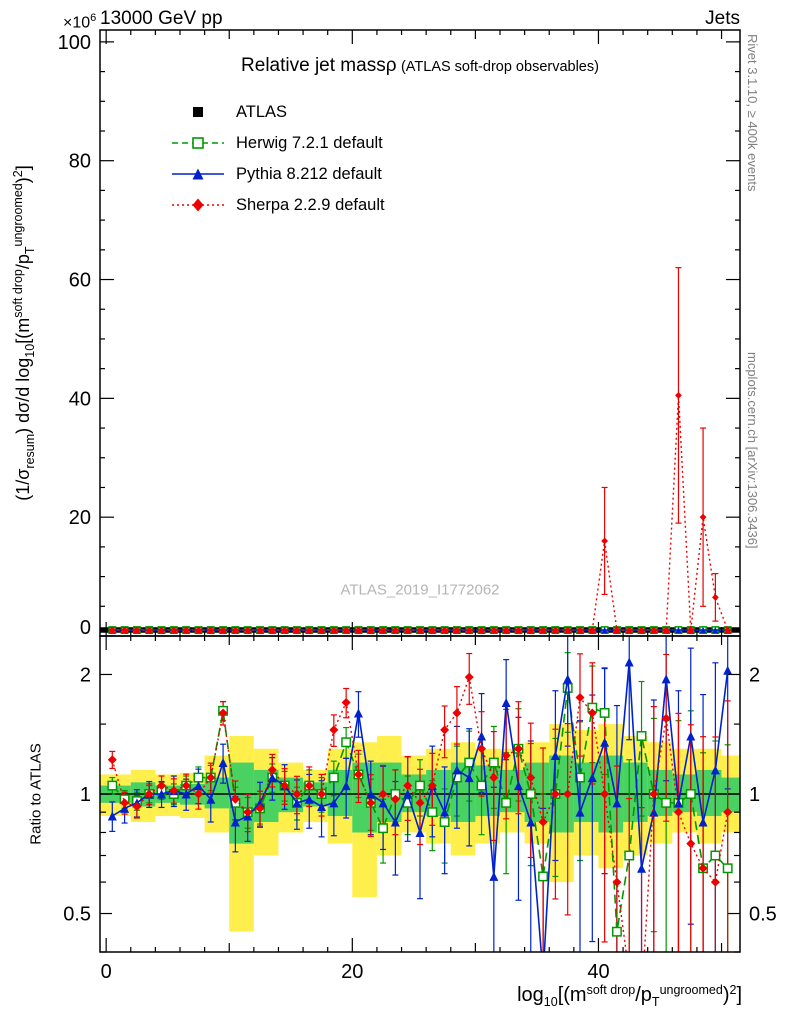 The width and height of the screenshot is (786, 1024). What do you see at coordinates (309, 173) in the screenshot?
I see `legend-label: Pythia 8.212 default` at bounding box center [309, 173].